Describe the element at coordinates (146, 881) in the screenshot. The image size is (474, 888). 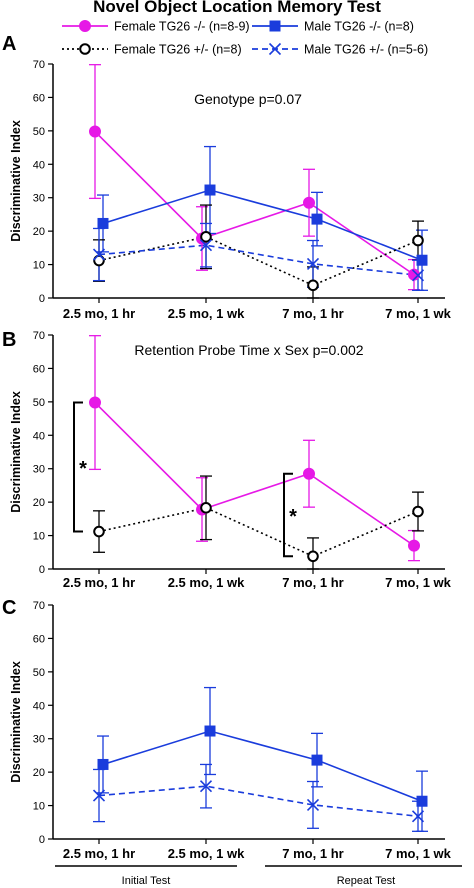
I see `group-label-initial: Initial Test` at that location.